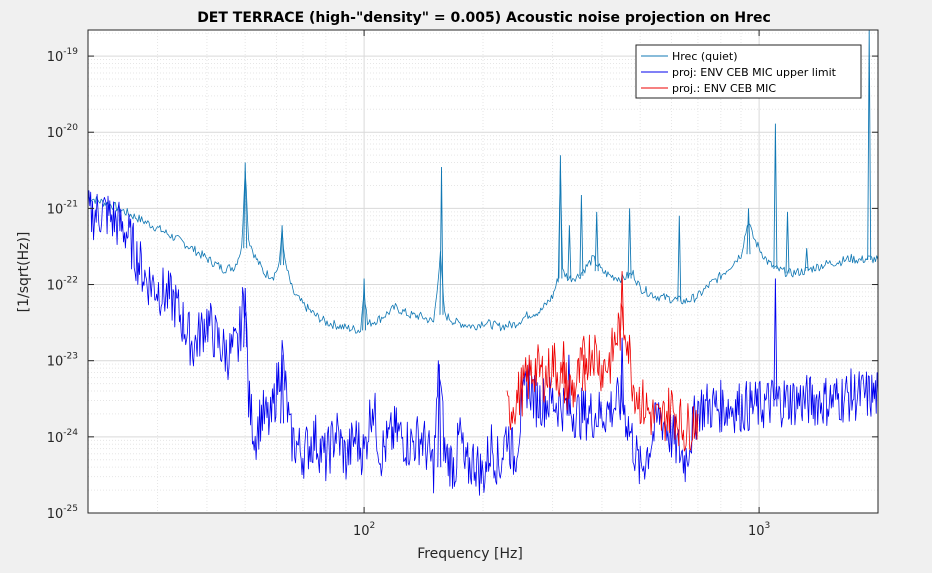  What do you see at coordinates (62, 513) in the screenshot?
I see `y-tick-label: 10-25` at bounding box center [62, 513].